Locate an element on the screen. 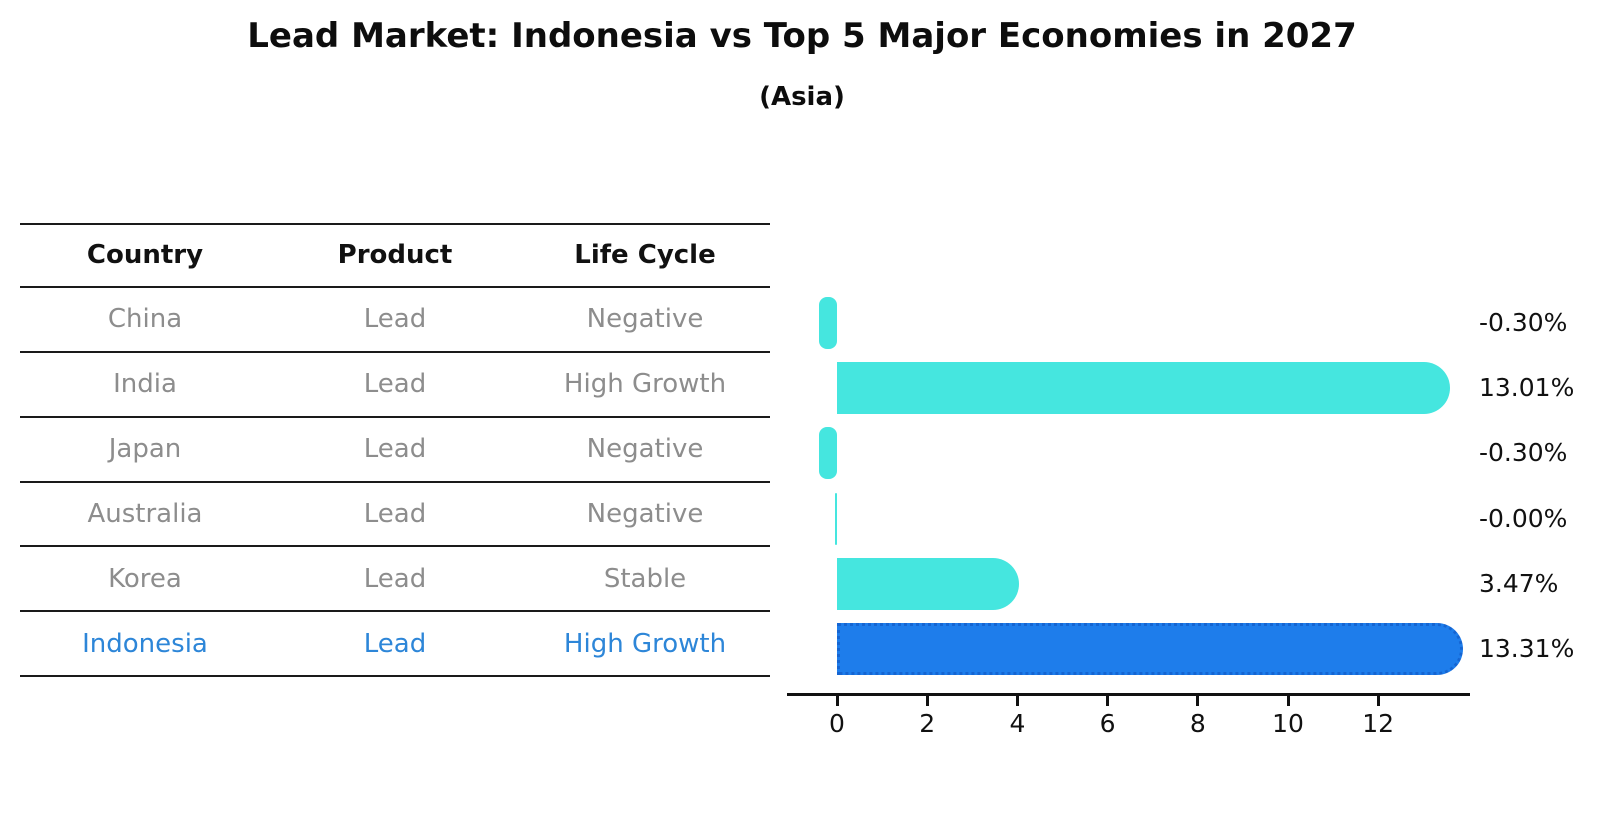  x-tick-label: 2 is located at coordinates (927, 723).